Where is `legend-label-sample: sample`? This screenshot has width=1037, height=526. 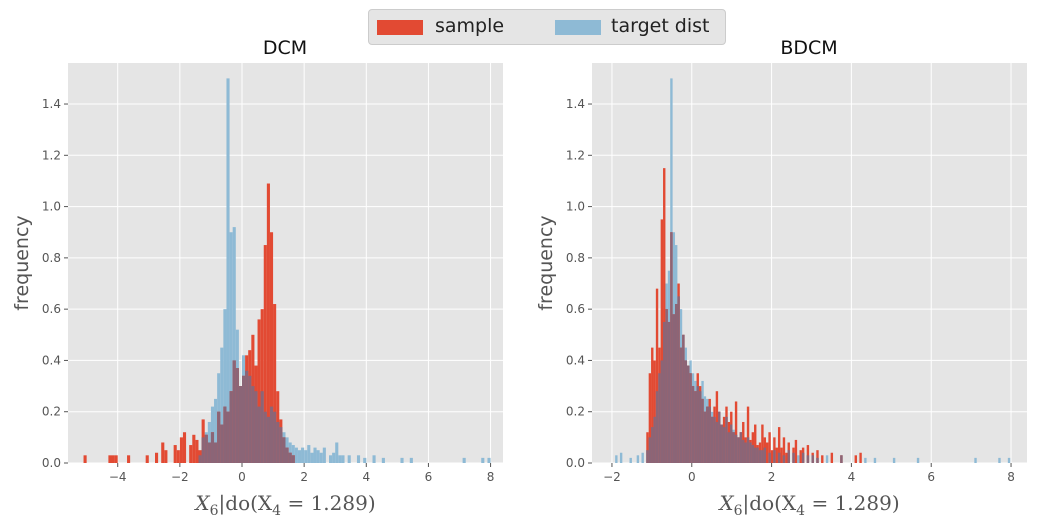 legend-label-sample: sample is located at coordinates (470, 26).